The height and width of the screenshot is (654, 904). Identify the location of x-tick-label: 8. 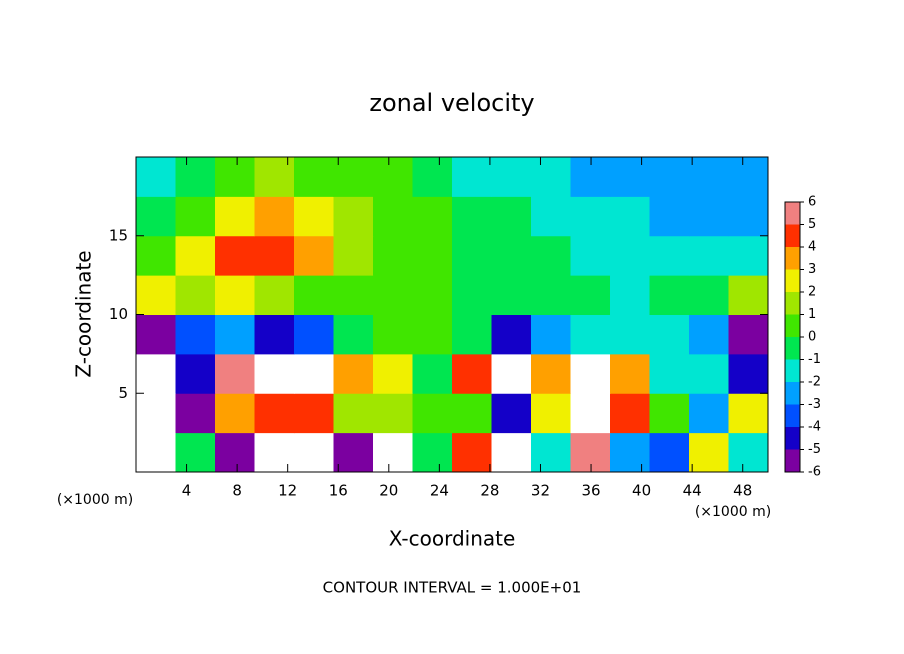
(237, 491).